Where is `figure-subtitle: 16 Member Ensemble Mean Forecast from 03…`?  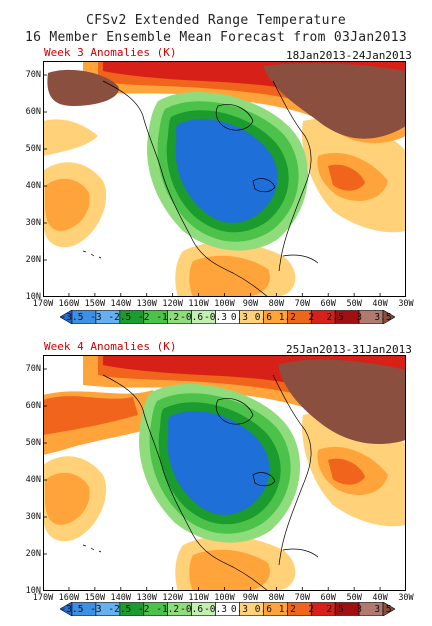 figure-subtitle: 16 Member Ensemble Mean Forecast from 03… is located at coordinates (216, 37).